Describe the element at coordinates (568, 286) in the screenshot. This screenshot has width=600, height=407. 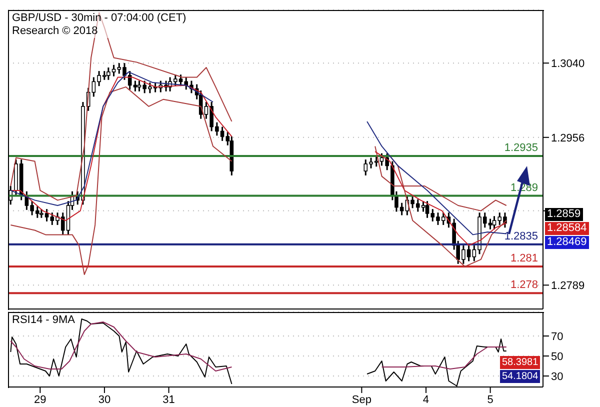
I see `y-tick-label: 1.2789` at that location.